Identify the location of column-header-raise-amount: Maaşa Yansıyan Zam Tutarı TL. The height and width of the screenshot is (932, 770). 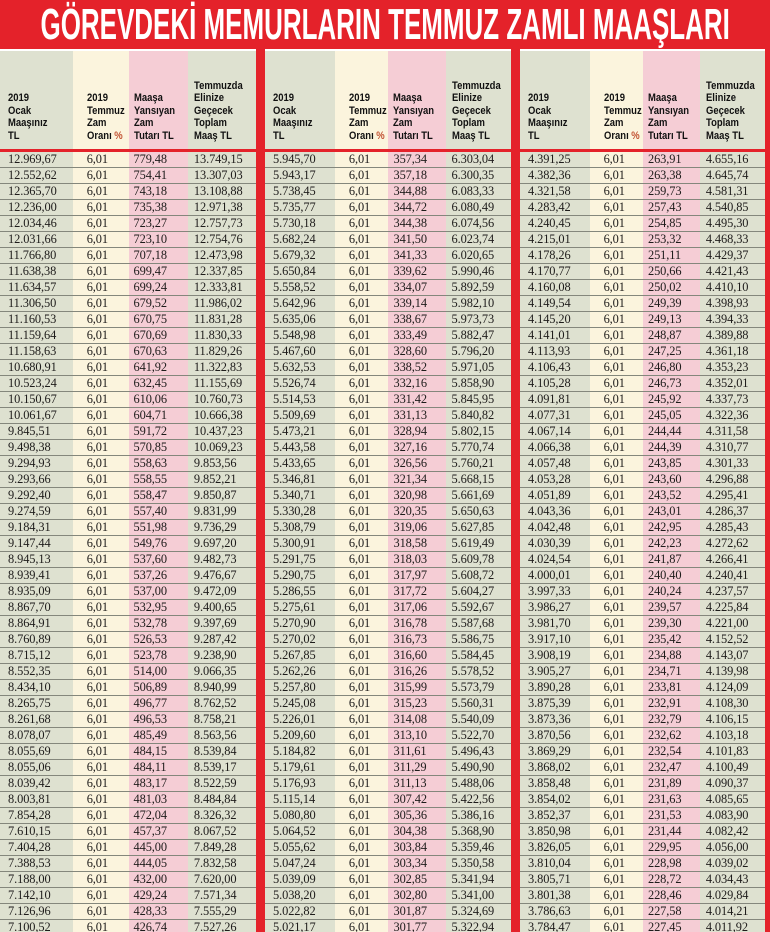
(417, 100).